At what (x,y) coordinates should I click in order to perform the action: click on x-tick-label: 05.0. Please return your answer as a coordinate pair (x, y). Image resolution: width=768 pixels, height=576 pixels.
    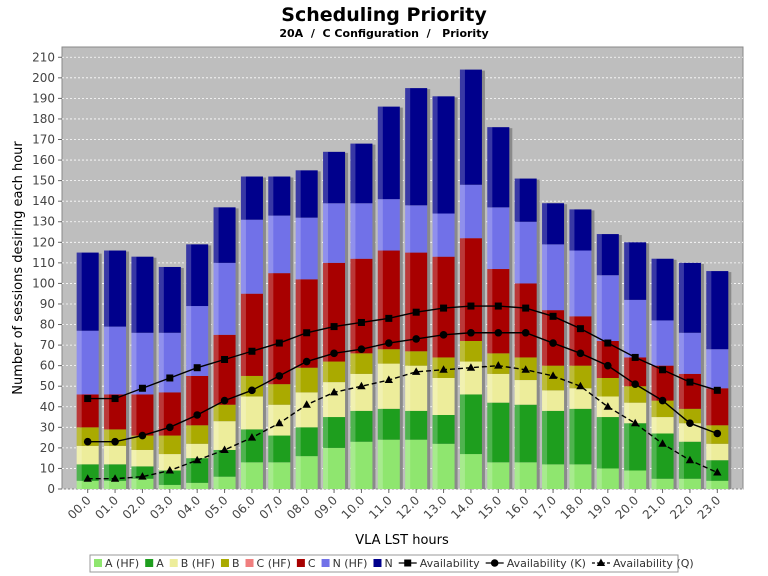
    Looking at the image, I should click on (216, 507).